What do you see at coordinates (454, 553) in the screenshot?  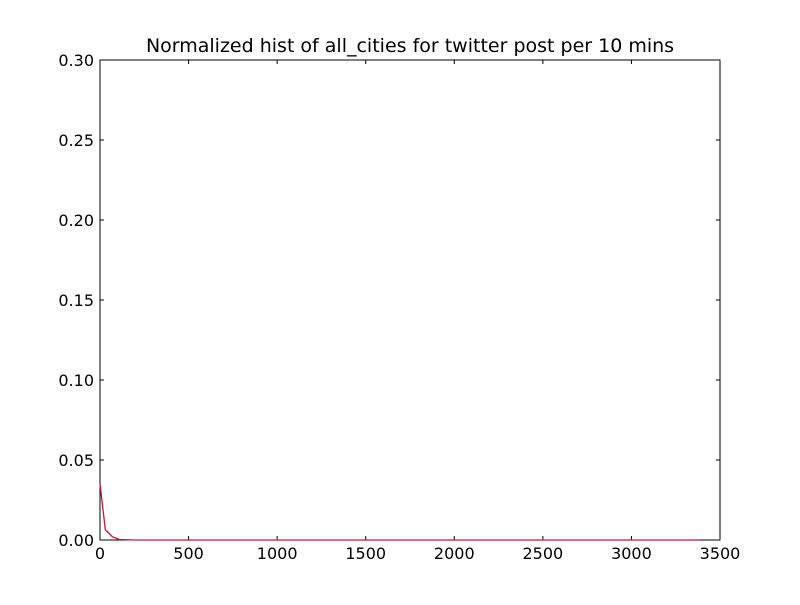 I see `x-tick-label: 2000` at bounding box center [454, 553].